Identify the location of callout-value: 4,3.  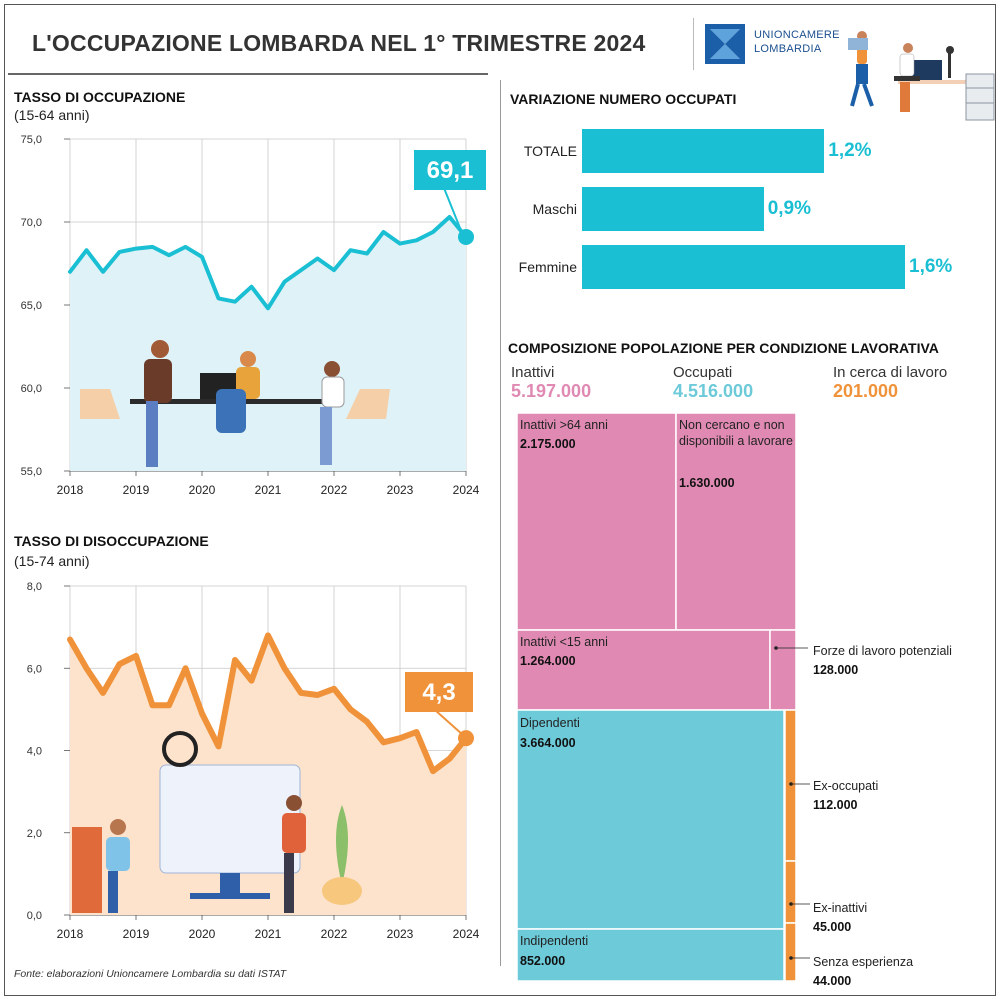
(438, 692).